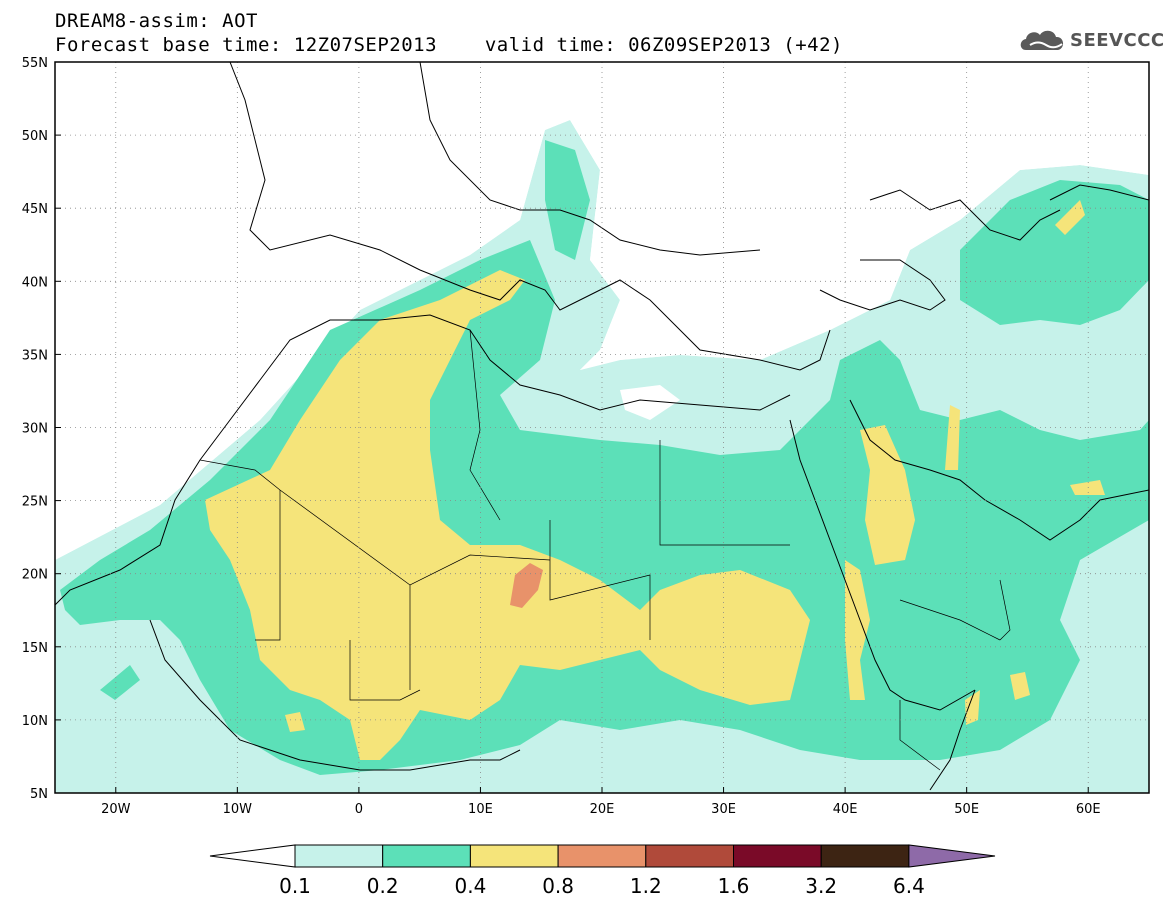 The width and height of the screenshot is (1165, 905). What do you see at coordinates (602, 886) in the screenshot?
I see `colorbar-labels: 0.1 0.2 0.4 0.8 1.2 1.6 3.2 6.4` at bounding box center [602, 886].